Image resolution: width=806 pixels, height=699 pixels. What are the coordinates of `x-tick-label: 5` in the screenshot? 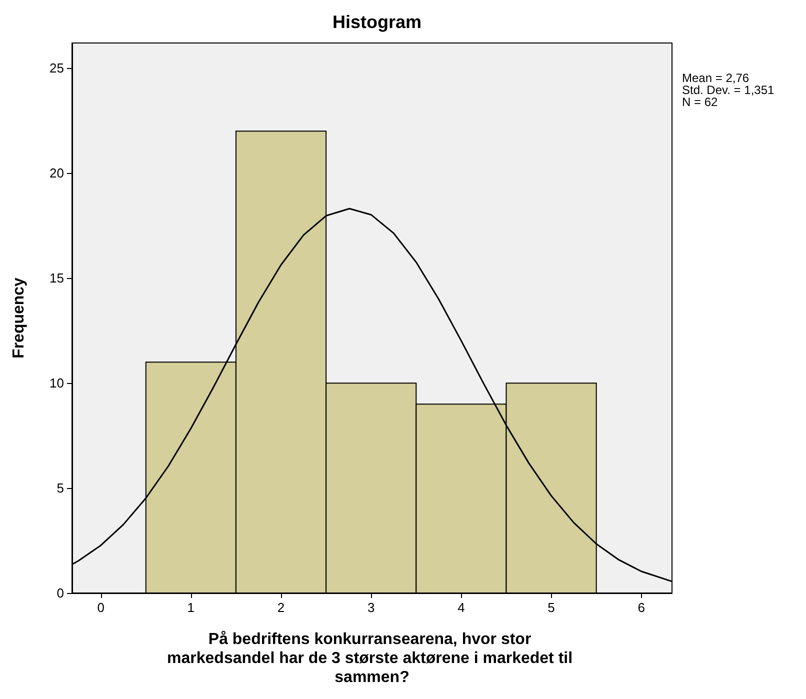 It's located at (551, 607).